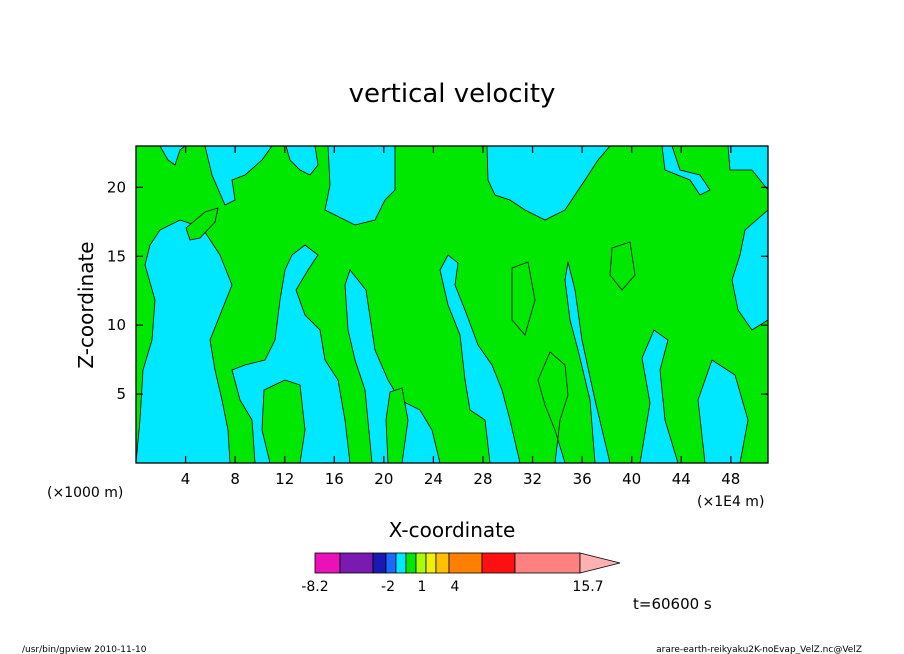  Describe the element at coordinates (452, 94) in the screenshot. I see `chart-title: vertical velocity` at that location.